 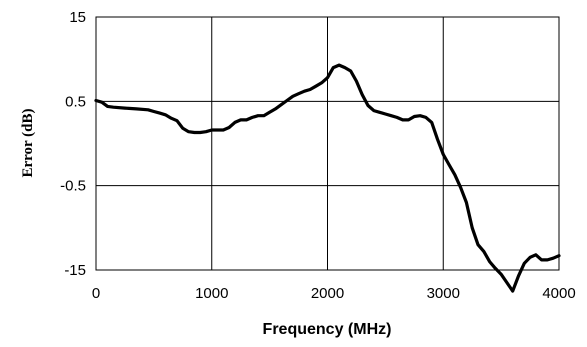 I want to click on y-tick-label: -0.5, so click(x=73, y=186).